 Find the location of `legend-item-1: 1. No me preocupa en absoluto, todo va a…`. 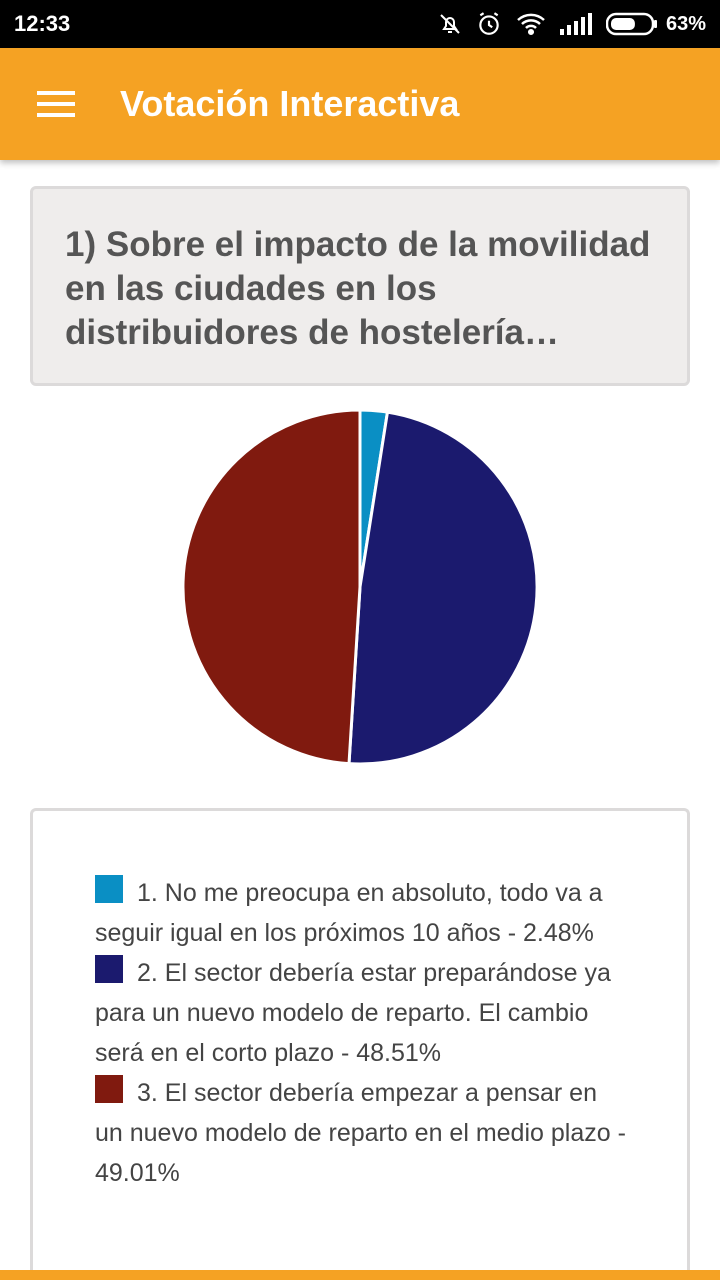

legend-item-1: 1. No me preocupa en absoluto, todo va a… is located at coordinates (361, 913).